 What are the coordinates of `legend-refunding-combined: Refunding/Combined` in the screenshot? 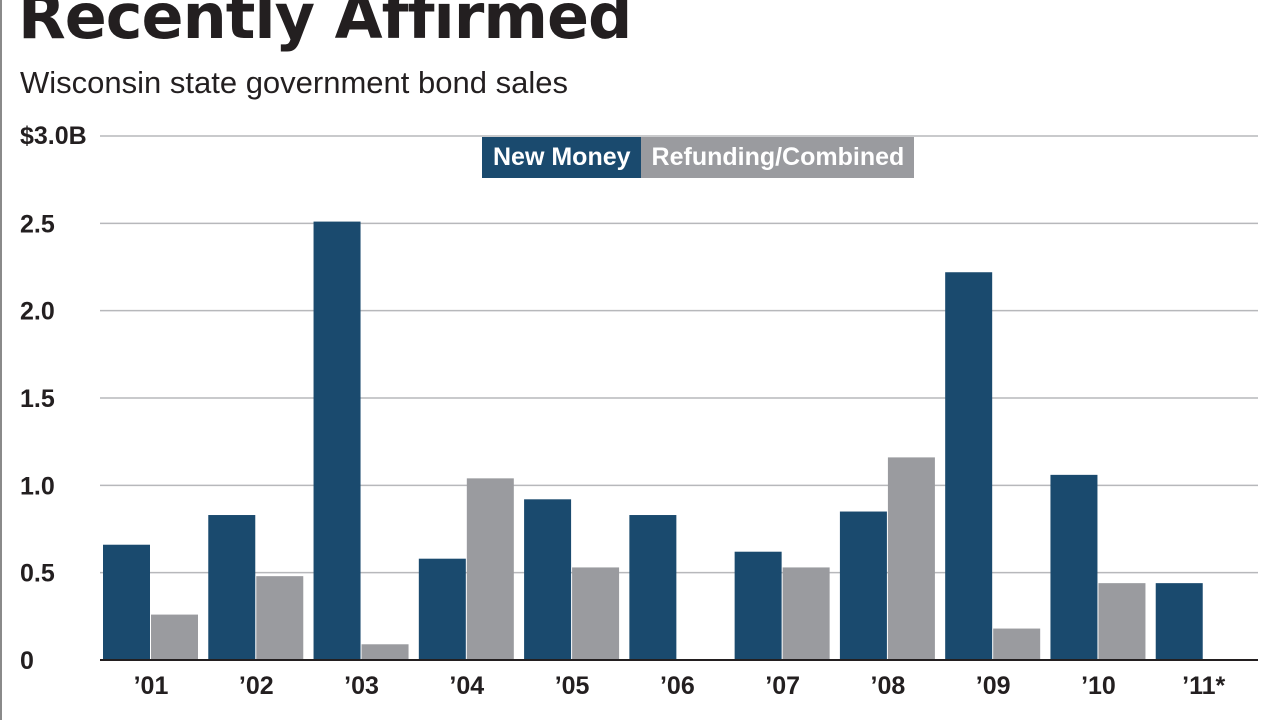 It's located at (777, 157).